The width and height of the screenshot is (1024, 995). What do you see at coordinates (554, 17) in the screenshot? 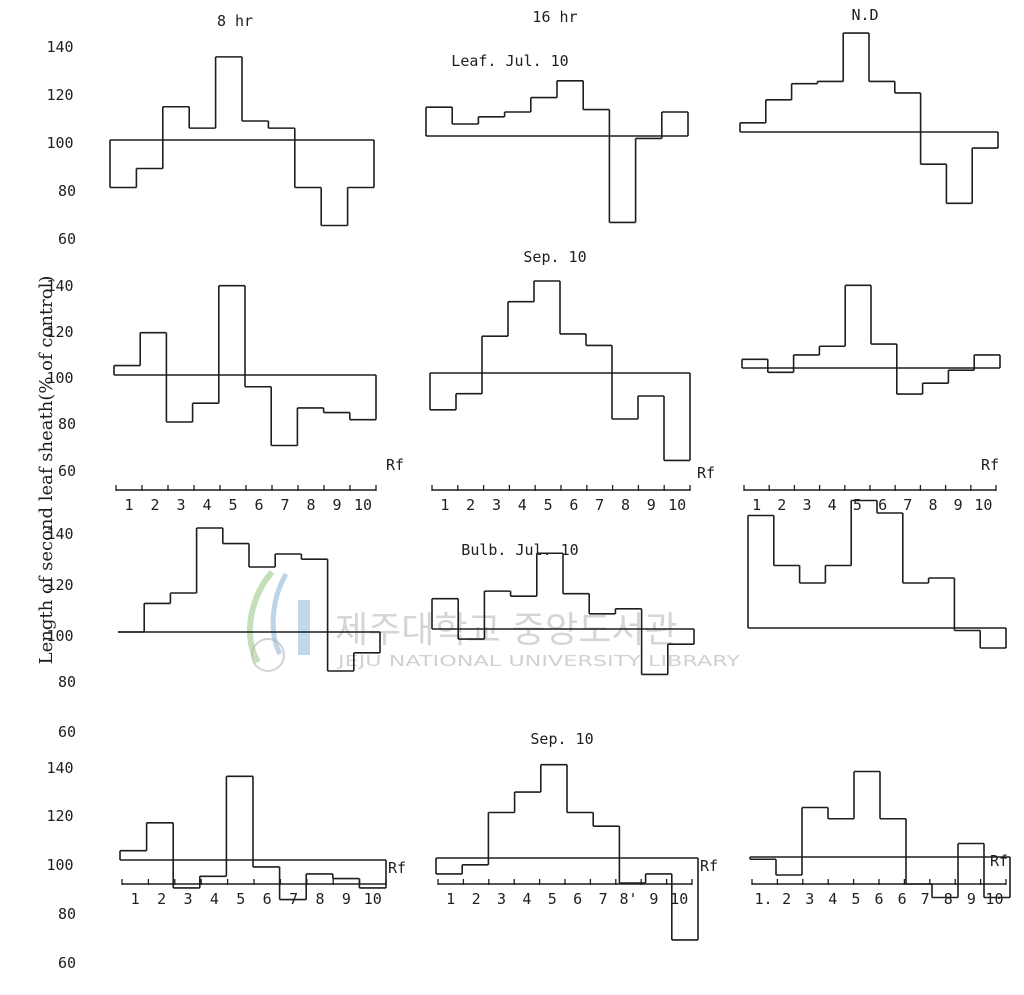
I see `column-title-16hr: 16 hr` at bounding box center [554, 17].